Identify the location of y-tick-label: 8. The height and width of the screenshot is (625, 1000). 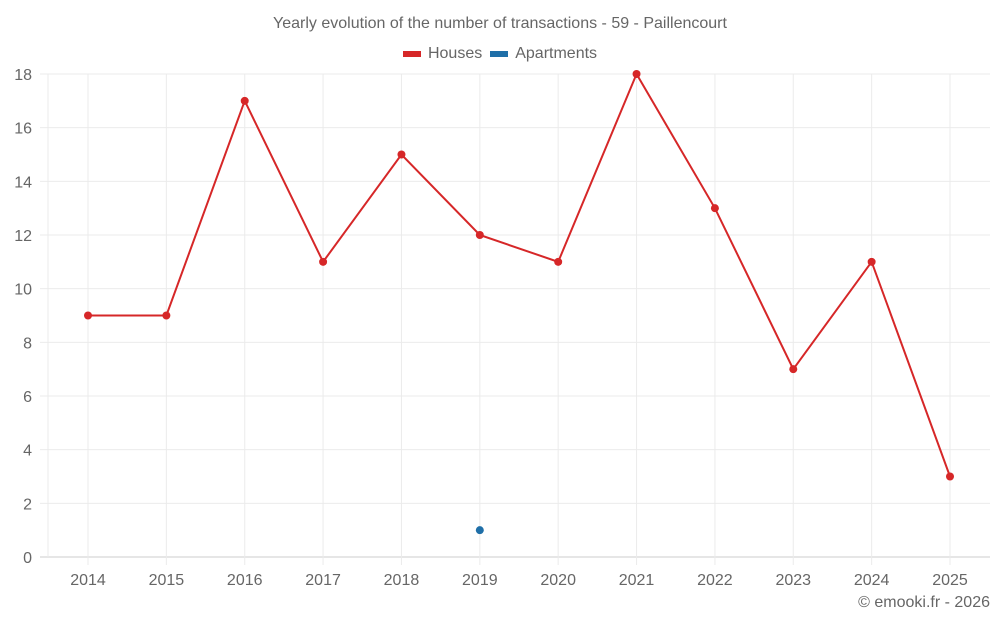
(27, 343).